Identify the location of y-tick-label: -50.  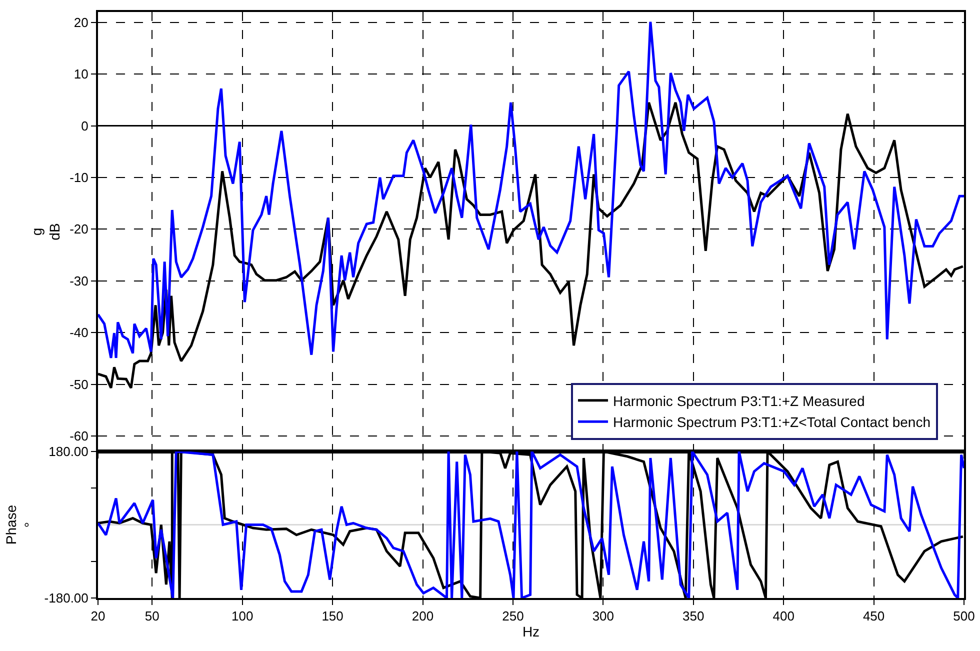
(79, 384).